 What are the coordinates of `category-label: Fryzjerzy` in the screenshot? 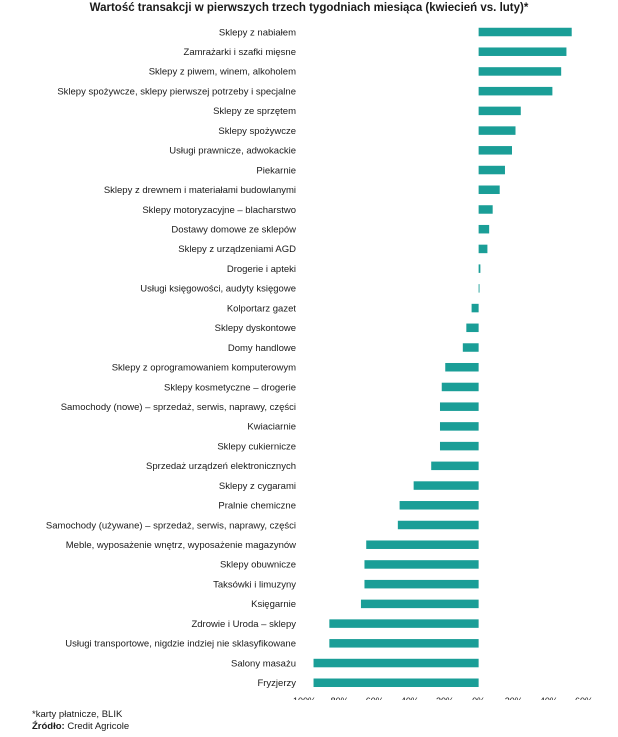 It's located at (276, 683).